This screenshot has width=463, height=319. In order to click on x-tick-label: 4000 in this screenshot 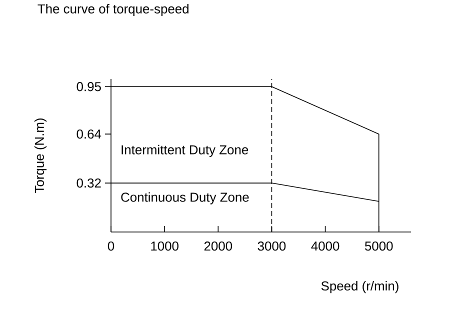, I will do `click(325, 246)`.